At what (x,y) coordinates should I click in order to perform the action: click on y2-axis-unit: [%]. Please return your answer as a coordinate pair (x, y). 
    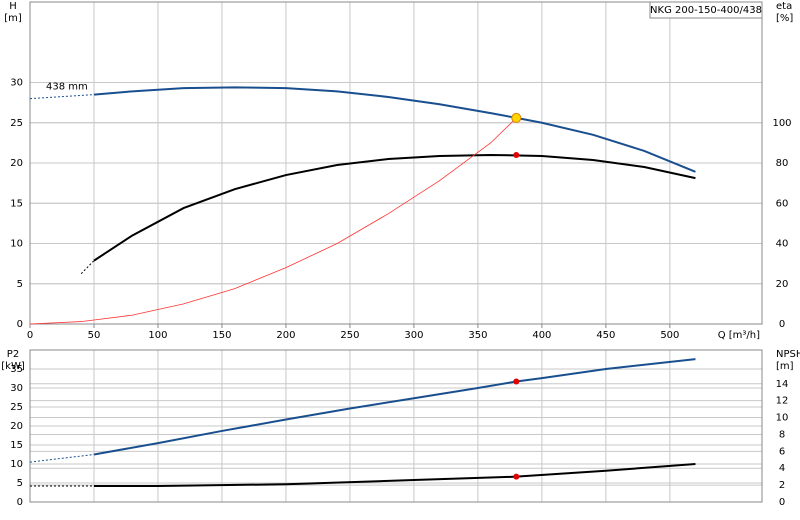
    Looking at the image, I should click on (784, 18).